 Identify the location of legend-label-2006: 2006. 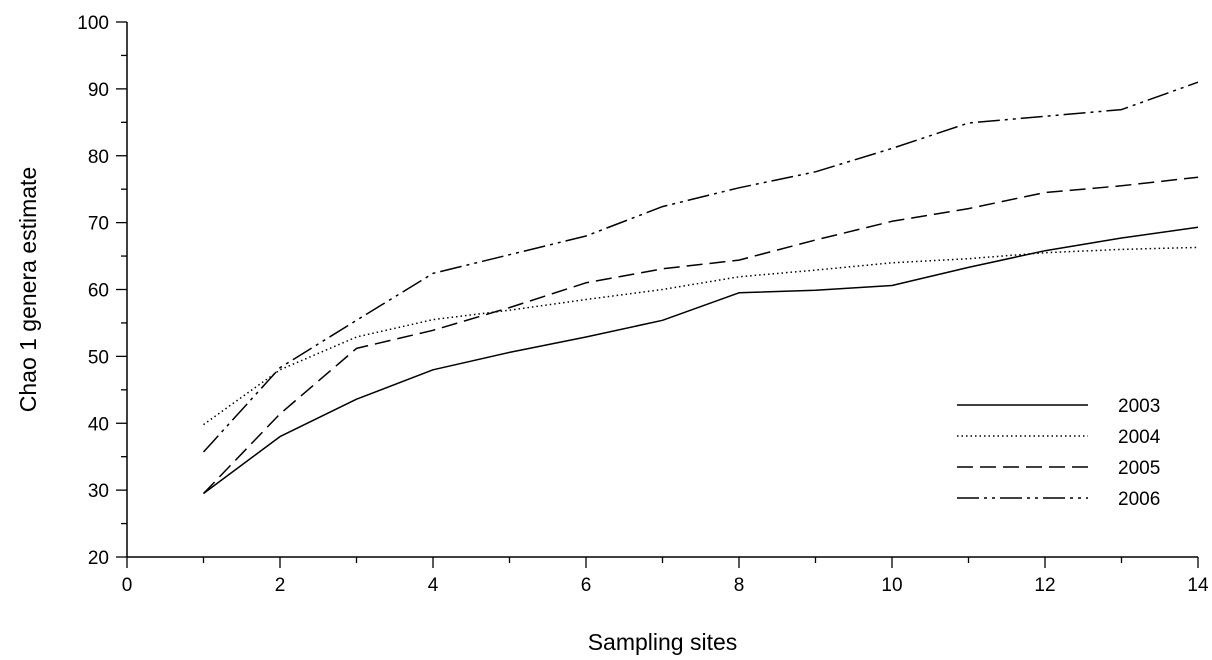
(1139, 499).